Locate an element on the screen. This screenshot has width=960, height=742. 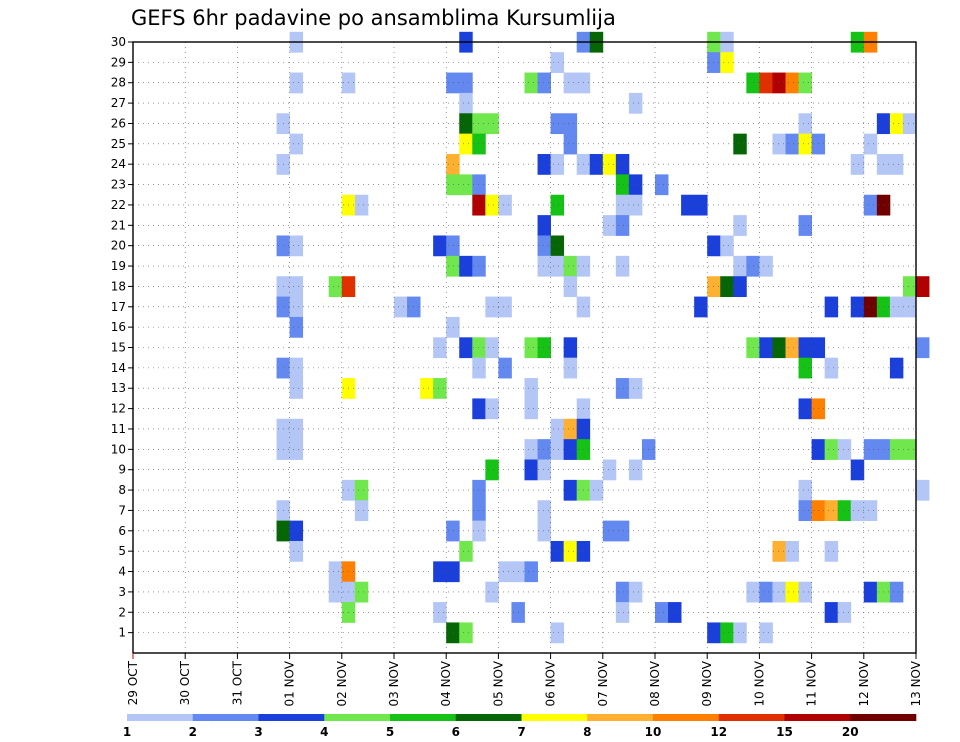
y-tick-label: 24 is located at coordinates (118, 164).